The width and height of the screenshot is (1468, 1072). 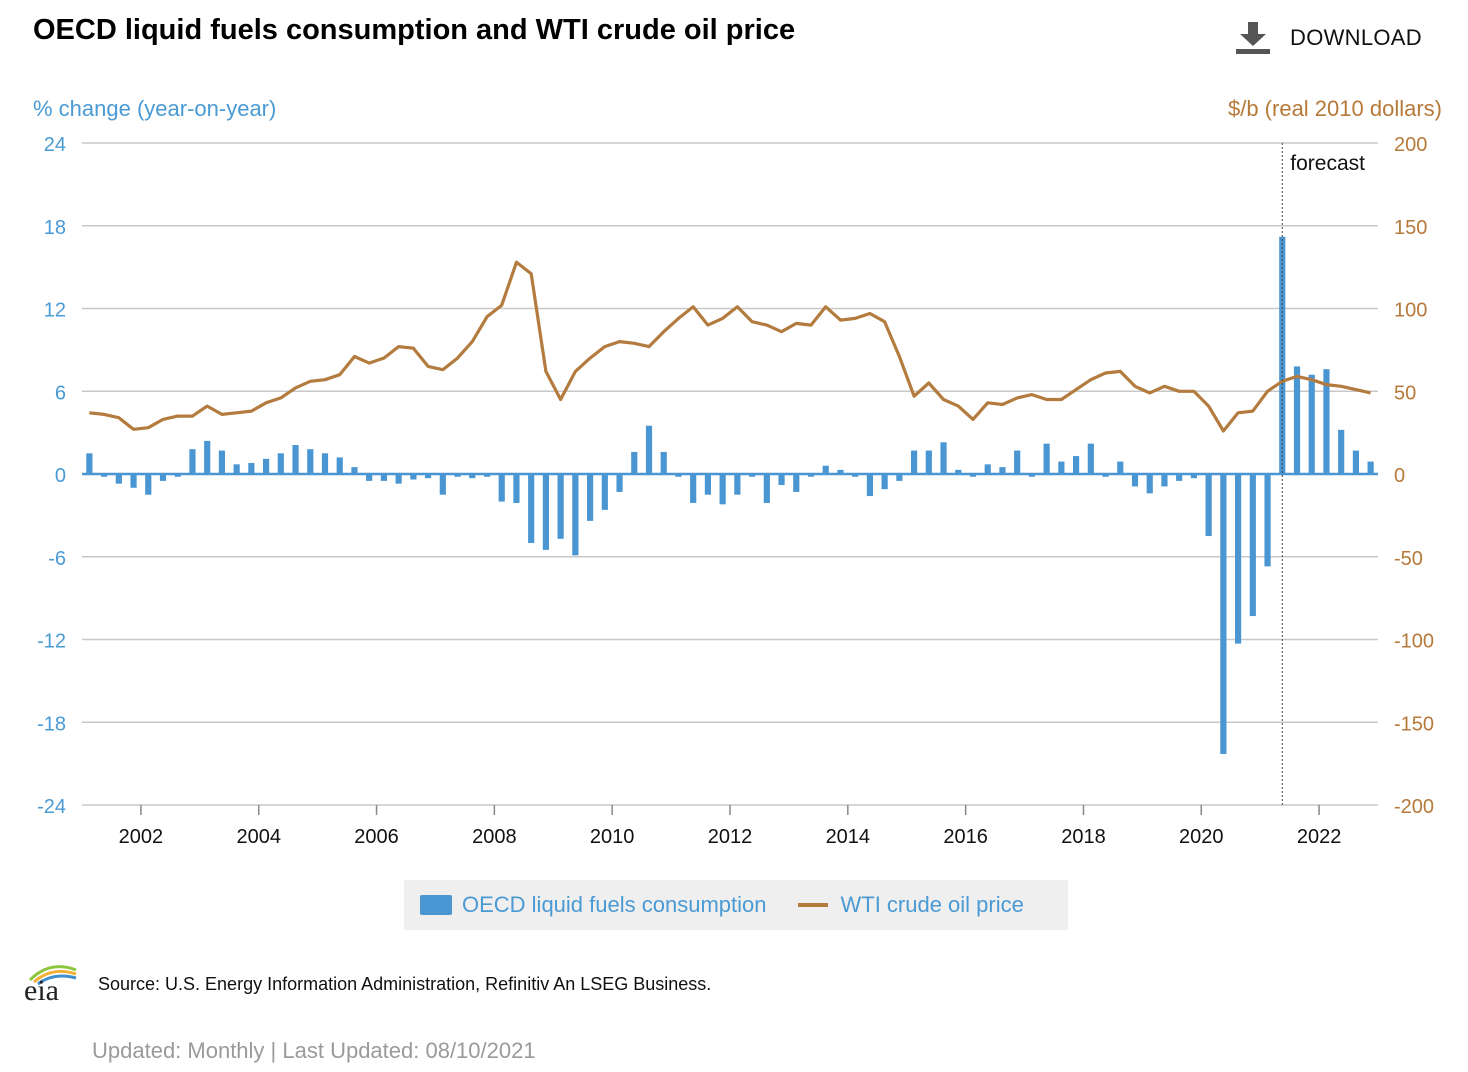 What do you see at coordinates (55, 145) in the screenshot?
I see `left-tick-label: 24` at bounding box center [55, 145].